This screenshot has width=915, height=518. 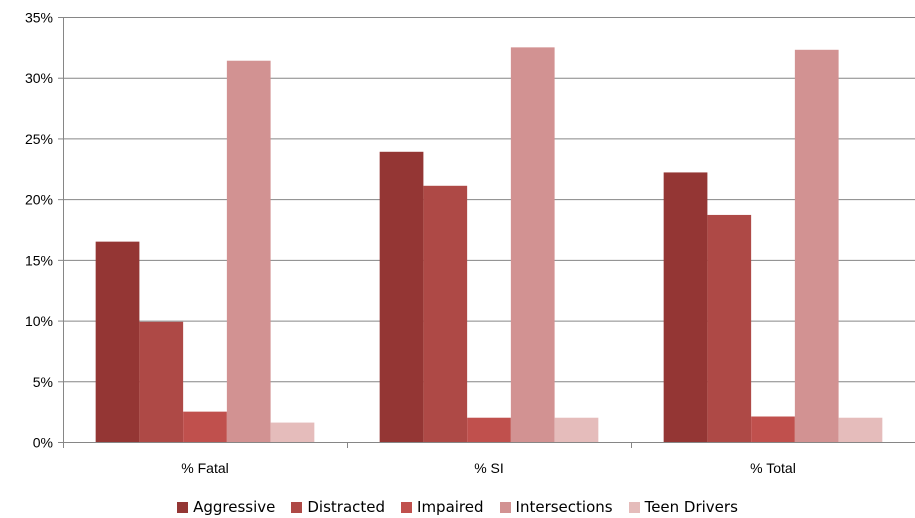 What do you see at coordinates (489, 459) in the screenshot?
I see `x-axis: % Fatal % SI % Total` at bounding box center [489, 459].